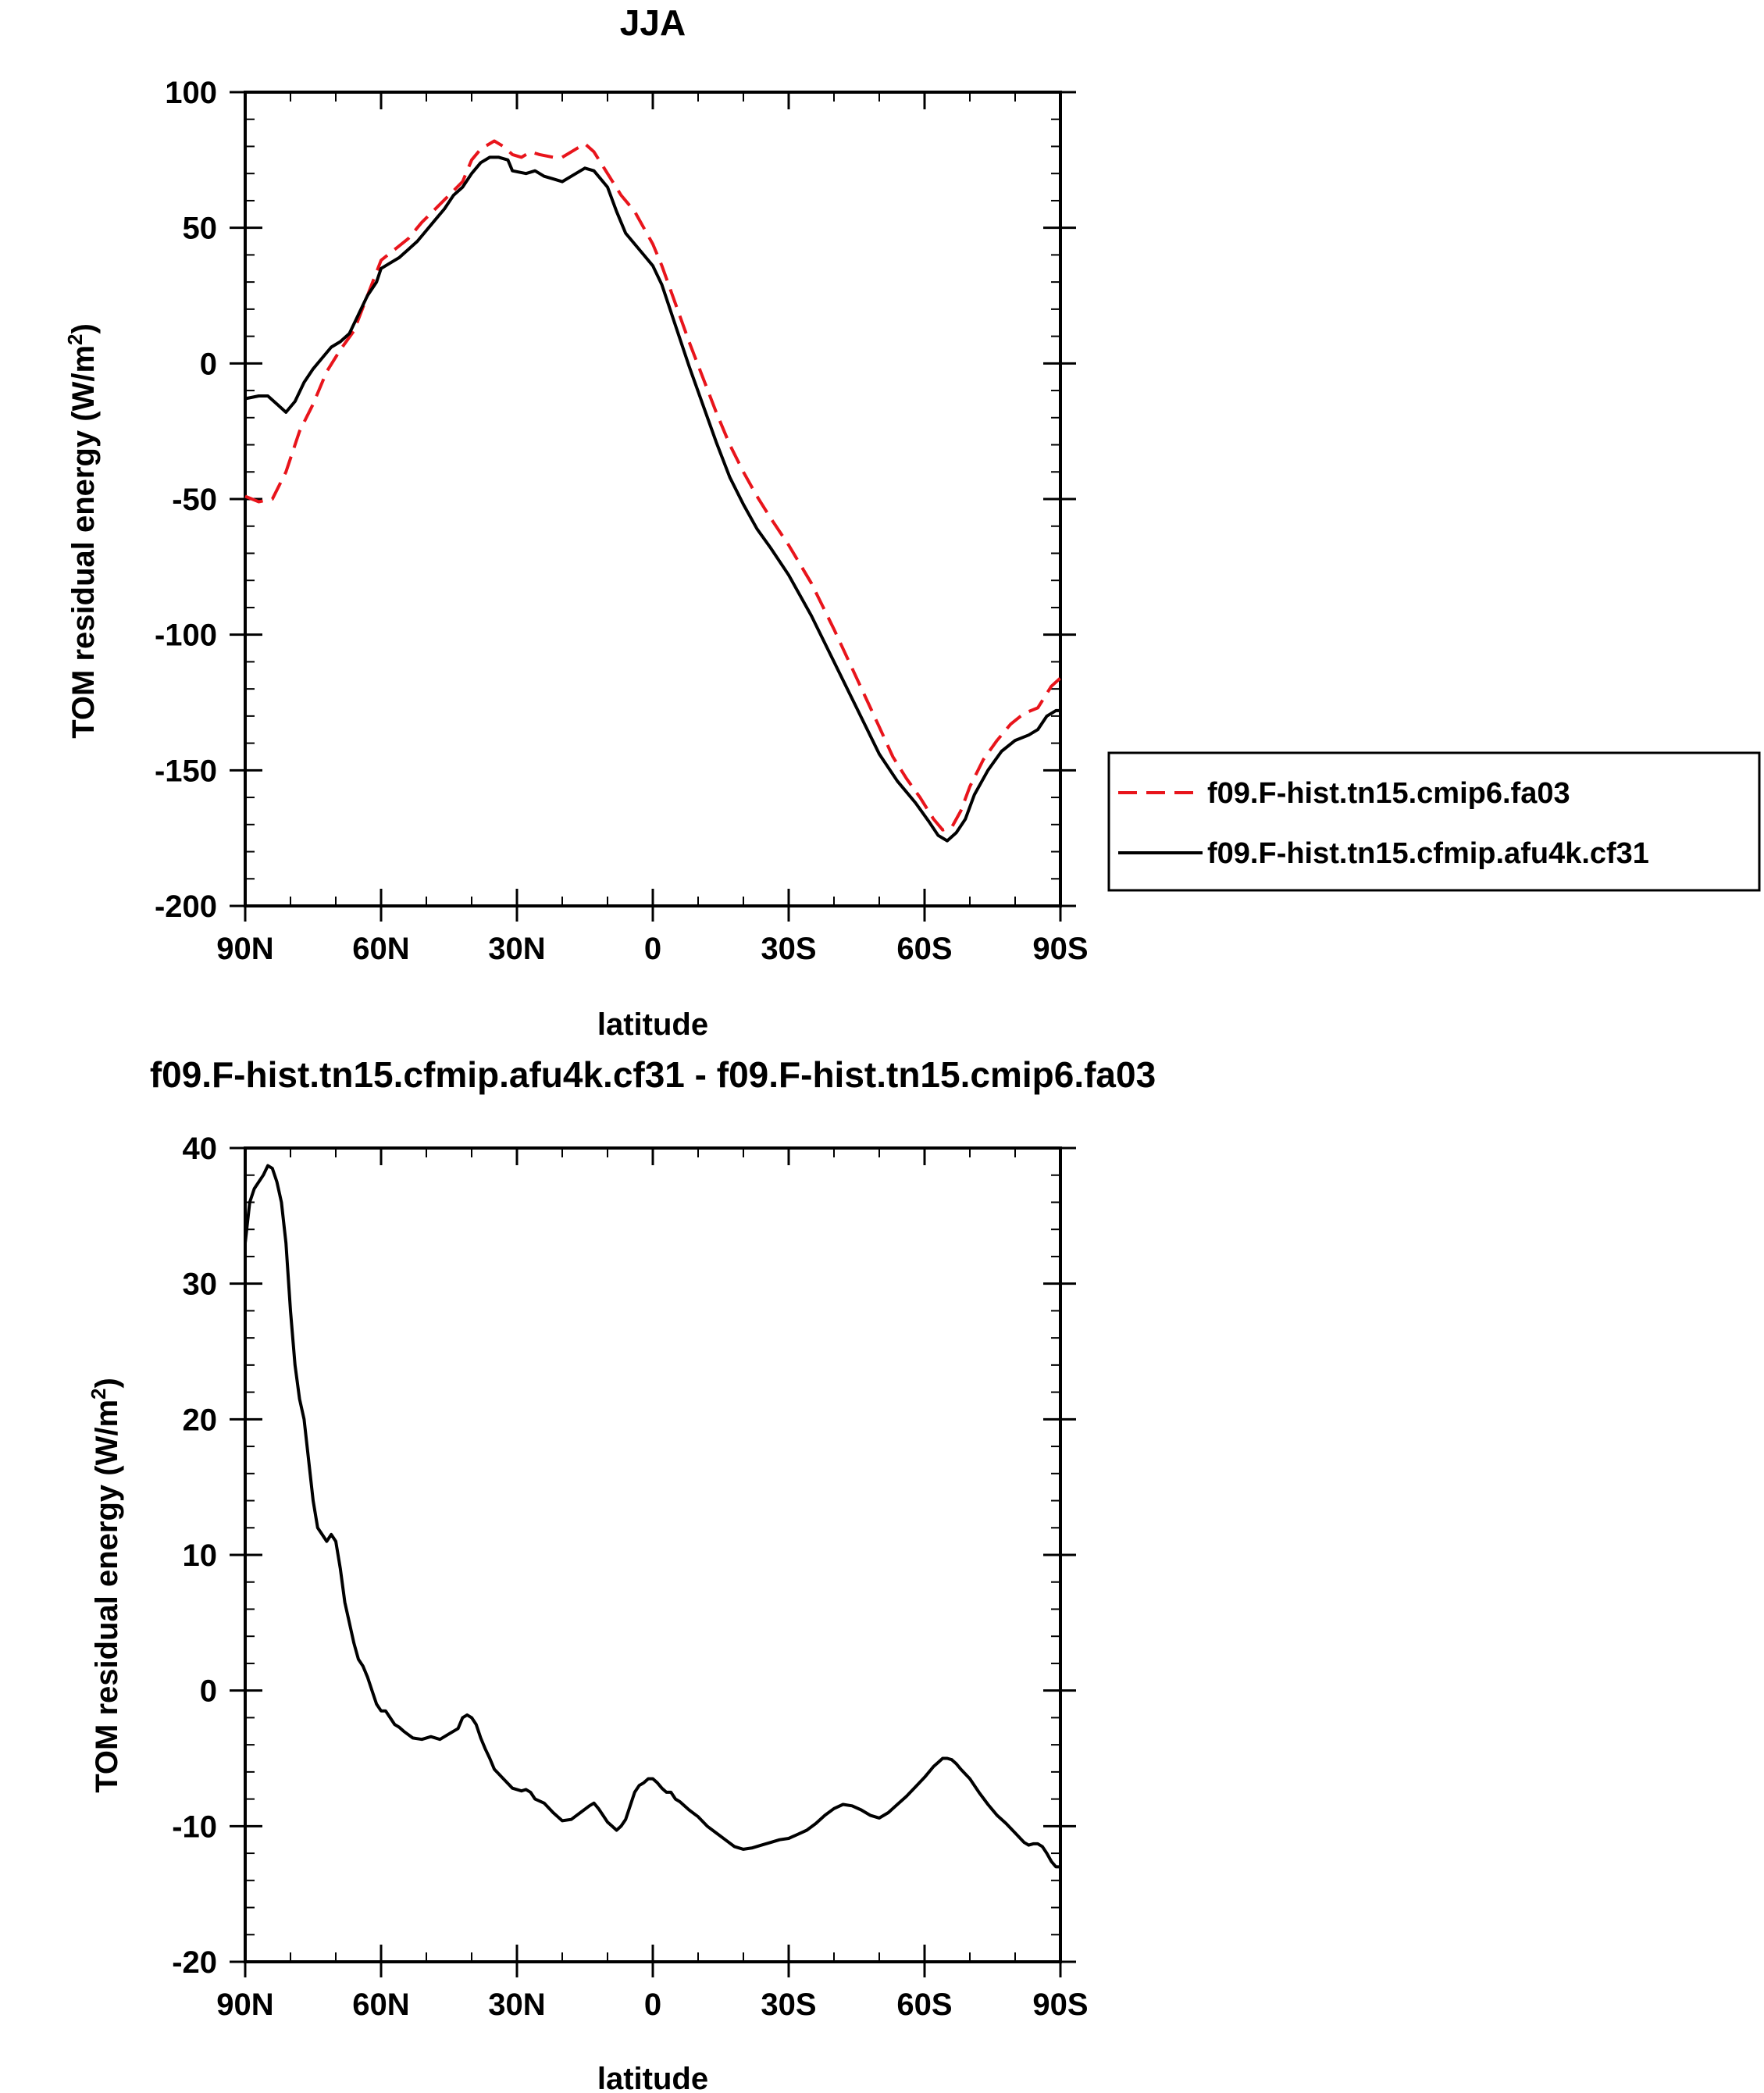  What do you see at coordinates (194, 1962) in the screenshot?
I see `bottom-y-tick-label: -20` at bounding box center [194, 1962].